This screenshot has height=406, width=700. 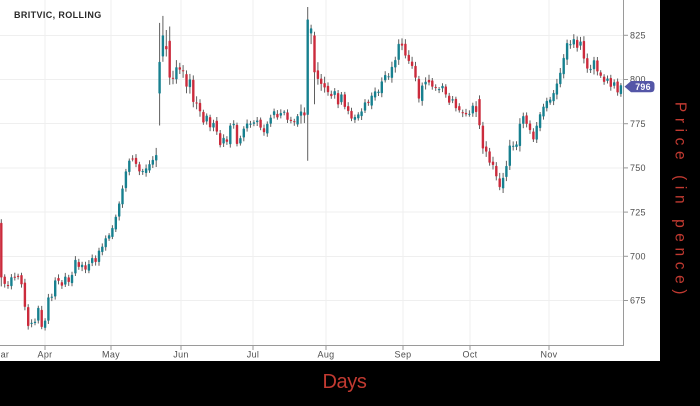 What do you see at coordinates (470, 355) in the screenshot?
I see `svg-text: Oct` at bounding box center [470, 355].